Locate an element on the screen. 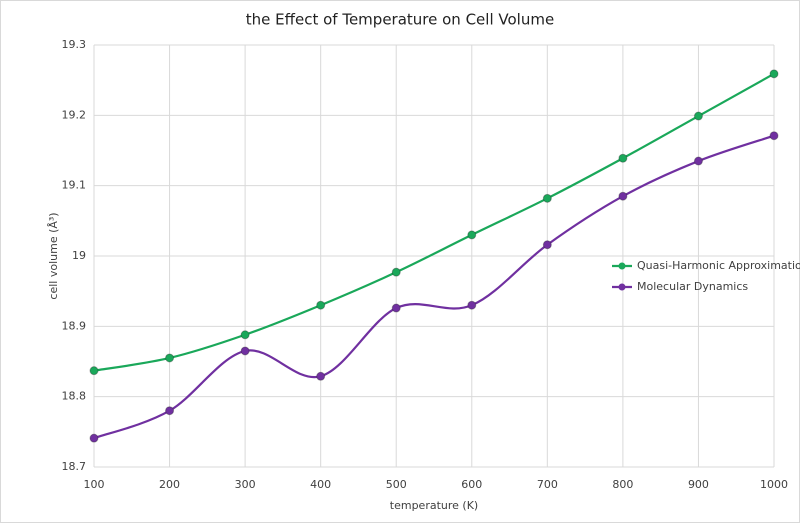 This screenshot has width=800, height=523. y-tick-label: 19.2 is located at coordinates (74, 114).